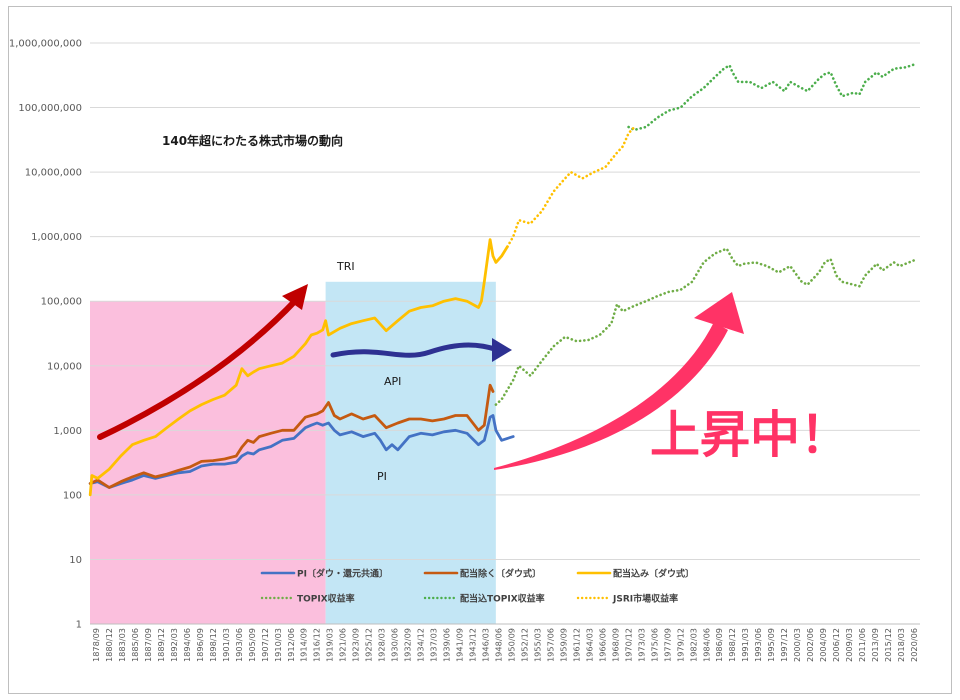 This screenshot has height=700, width=960. Describe the element at coordinates (810, 645) in the screenshot. I see `x-tick-label: 2002/06` at that location.